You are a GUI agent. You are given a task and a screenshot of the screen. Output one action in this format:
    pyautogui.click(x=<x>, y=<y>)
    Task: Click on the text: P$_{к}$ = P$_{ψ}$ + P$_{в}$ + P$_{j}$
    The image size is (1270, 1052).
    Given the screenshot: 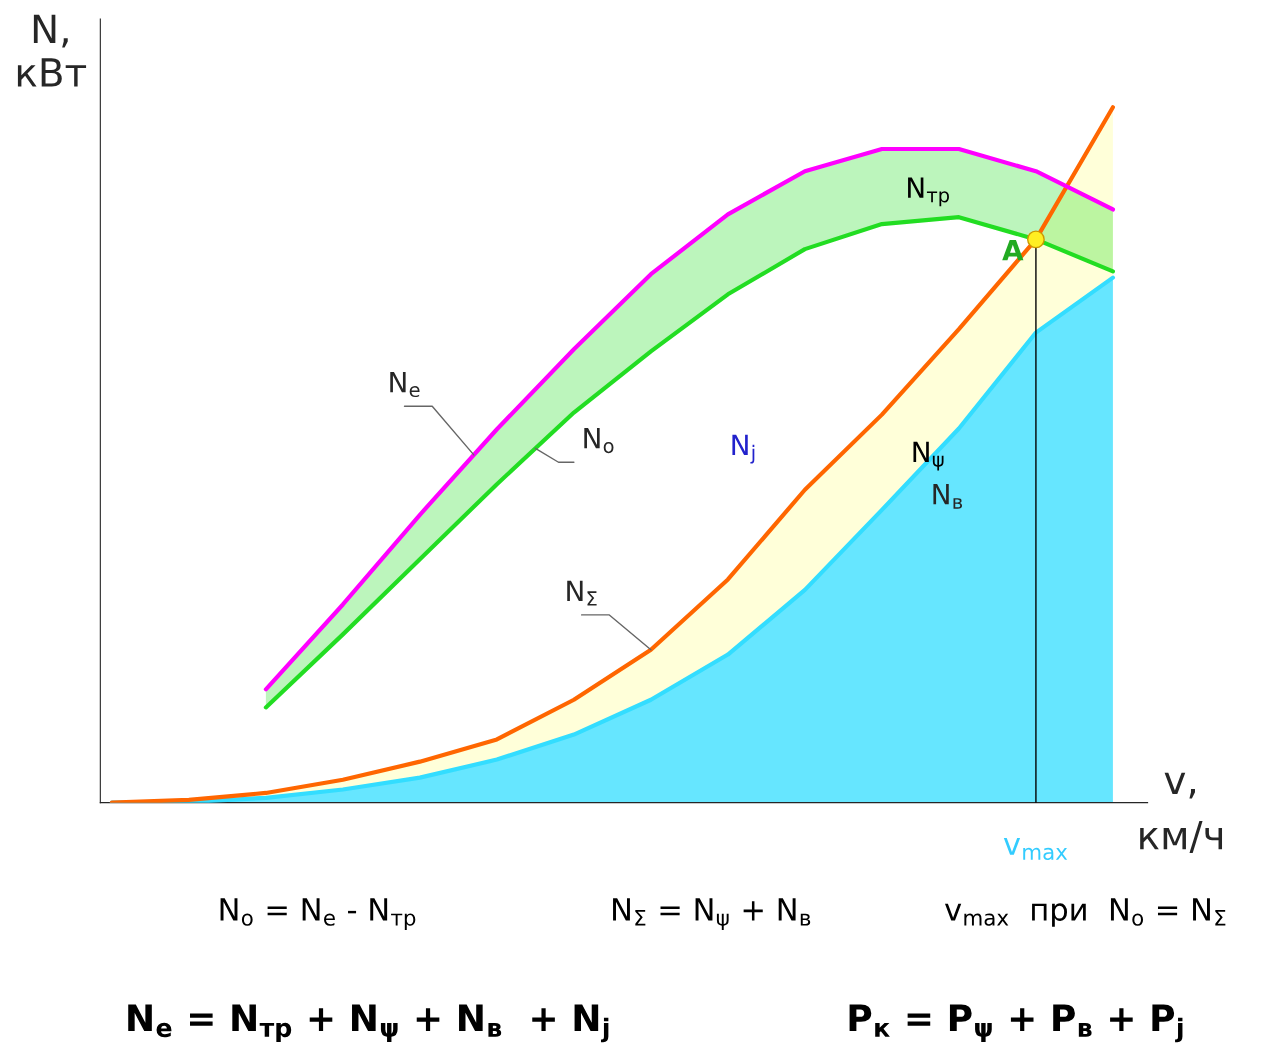 What is the action you would take?
    pyautogui.click(x=1016, y=1023)
    